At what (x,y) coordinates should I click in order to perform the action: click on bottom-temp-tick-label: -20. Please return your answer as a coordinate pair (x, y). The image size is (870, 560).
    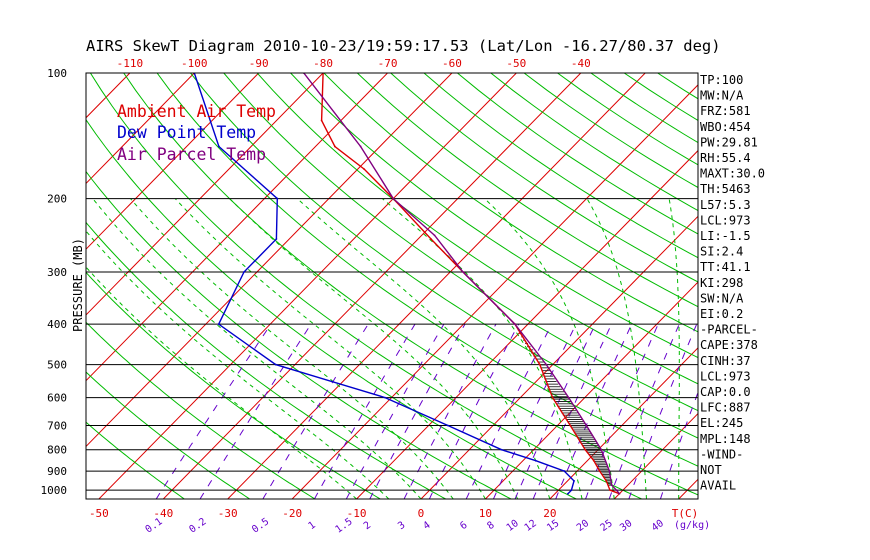
    Looking at the image, I should click on (292, 513).